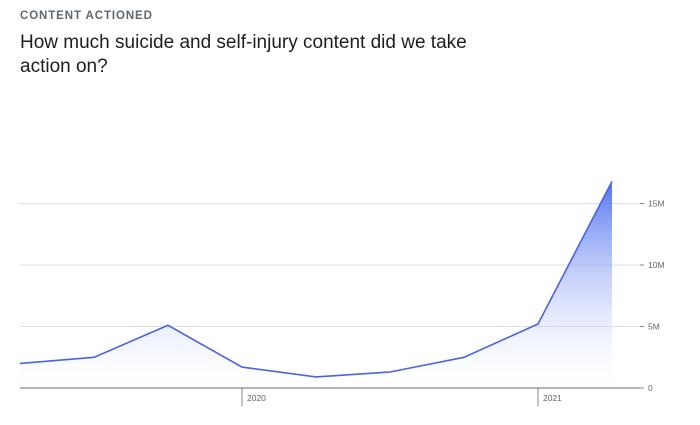 The height and width of the screenshot is (425, 700). What do you see at coordinates (656, 265) in the screenshot?
I see `y-tick-label: 10M` at bounding box center [656, 265].